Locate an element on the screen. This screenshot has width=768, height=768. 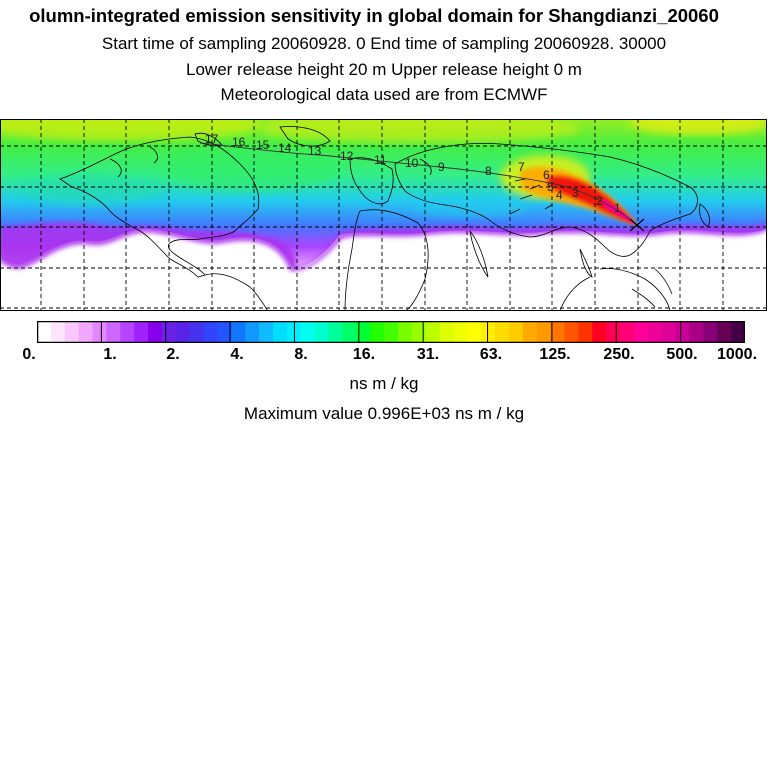
colorbar-tick-label: 500. is located at coordinates (682, 354).